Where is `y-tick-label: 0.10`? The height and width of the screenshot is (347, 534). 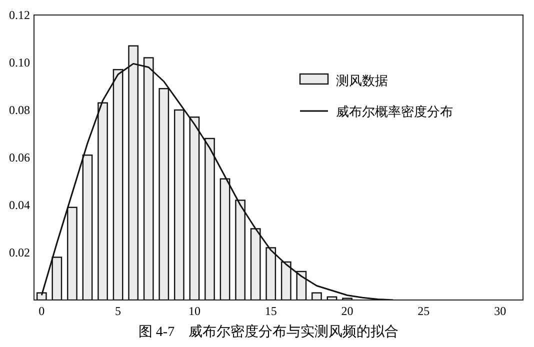 y-tick-label: 0.10 is located at coordinates (19, 63).